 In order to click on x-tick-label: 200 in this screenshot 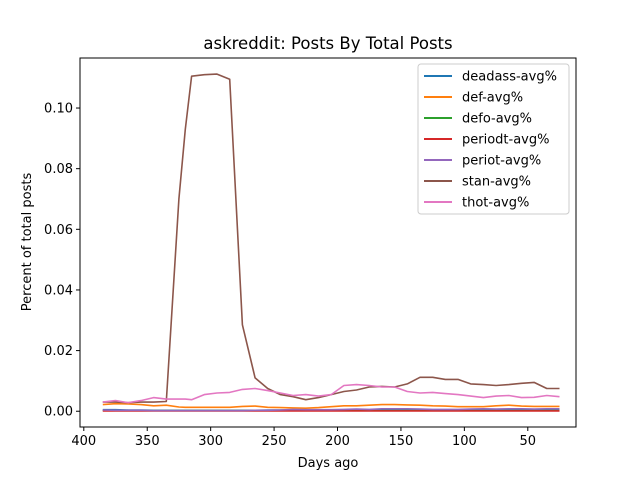, I will do `click(337, 441)`.